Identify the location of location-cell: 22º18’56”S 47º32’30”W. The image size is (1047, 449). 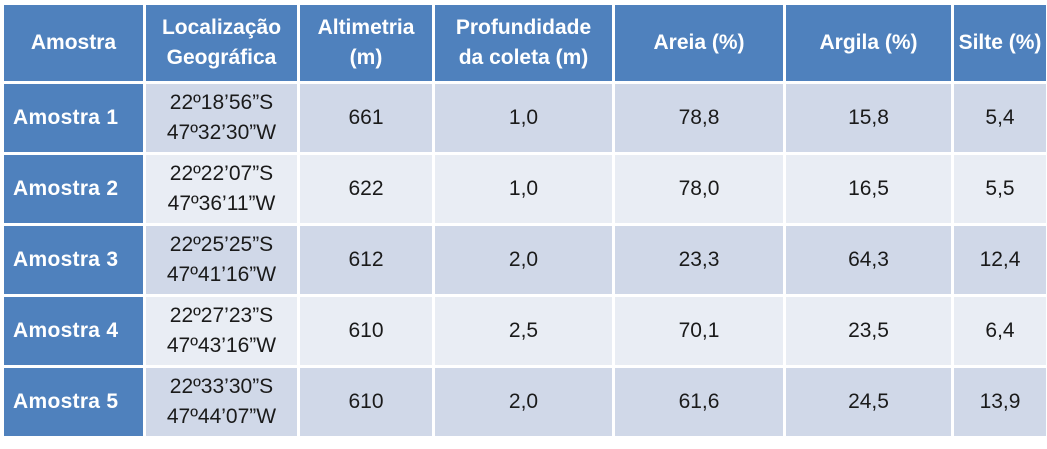
(221, 118).